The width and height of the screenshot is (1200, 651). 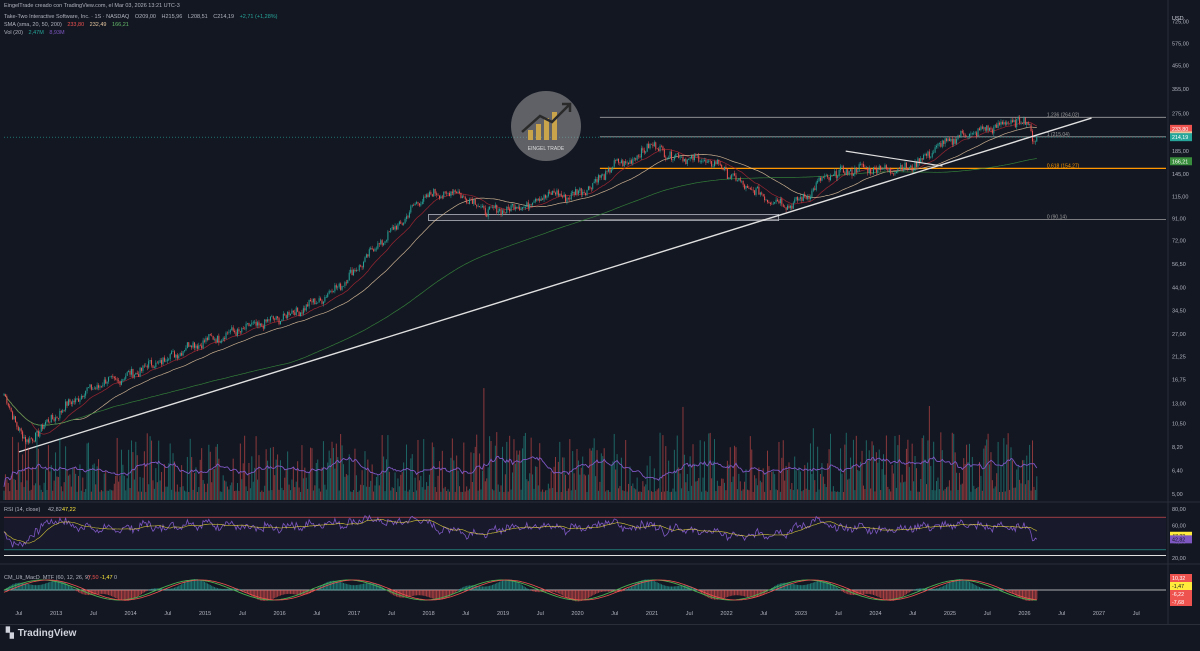 What do you see at coordinates (13, 33) in the screenshot?
I see `vol-label: Vol (20)` at bounding box center [13, 33].